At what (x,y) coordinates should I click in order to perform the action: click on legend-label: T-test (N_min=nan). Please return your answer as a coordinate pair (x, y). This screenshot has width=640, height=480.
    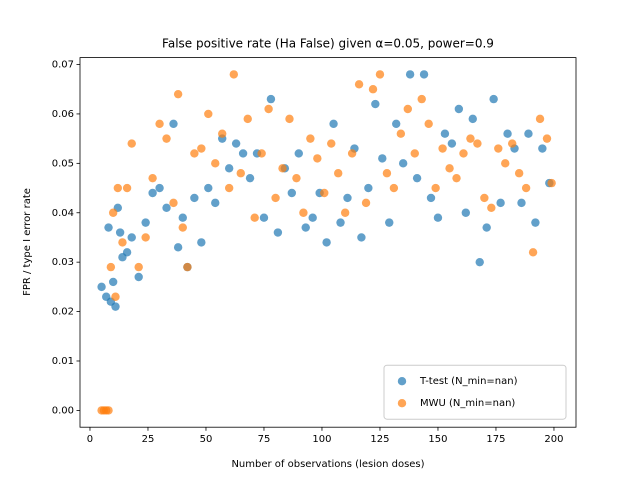
    Looking at the image, I should click on (468, 381).